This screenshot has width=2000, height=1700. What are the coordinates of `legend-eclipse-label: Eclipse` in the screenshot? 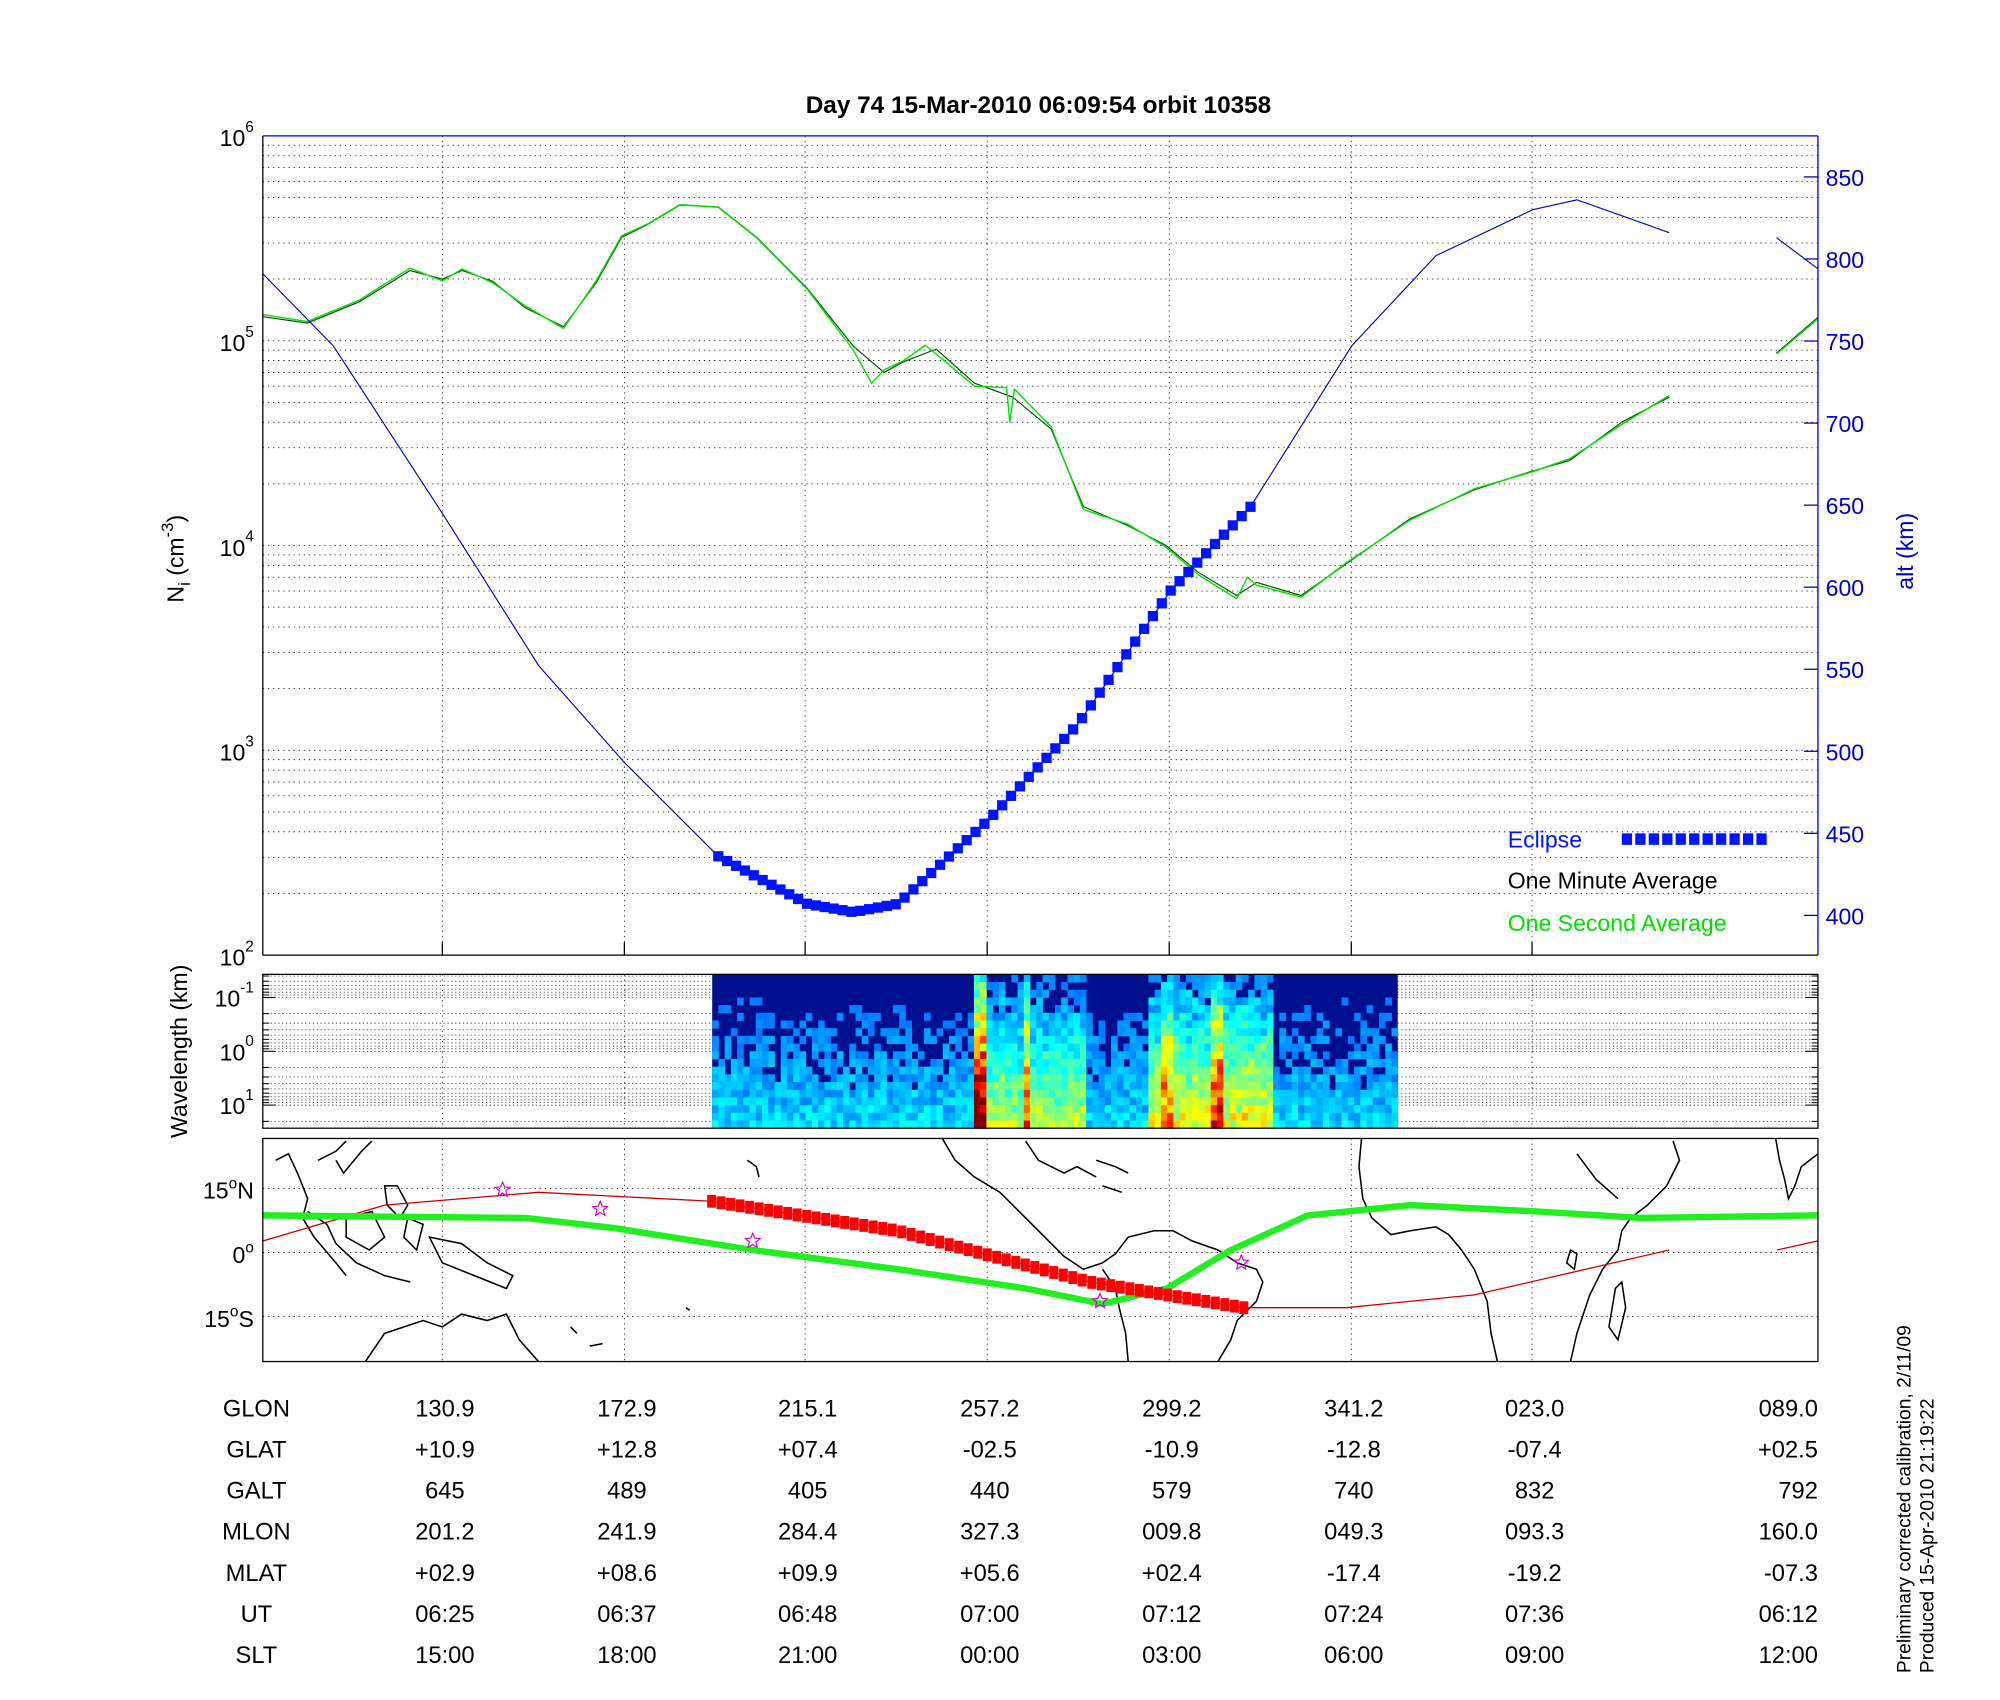 It's located at (1545, 839).